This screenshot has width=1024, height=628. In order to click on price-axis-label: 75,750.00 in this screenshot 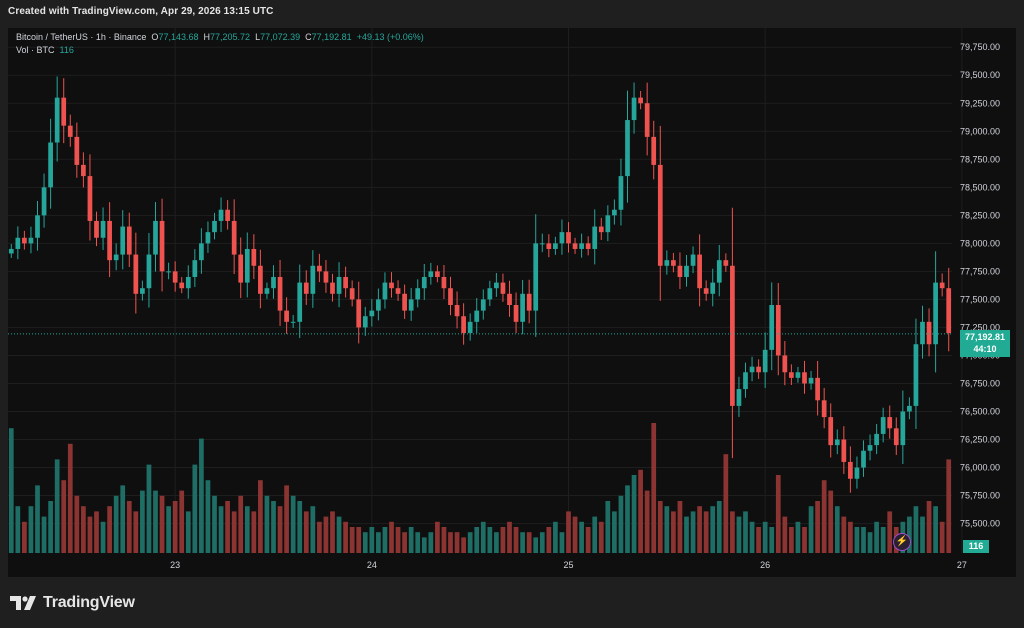, I will do `click(980, 496)`.